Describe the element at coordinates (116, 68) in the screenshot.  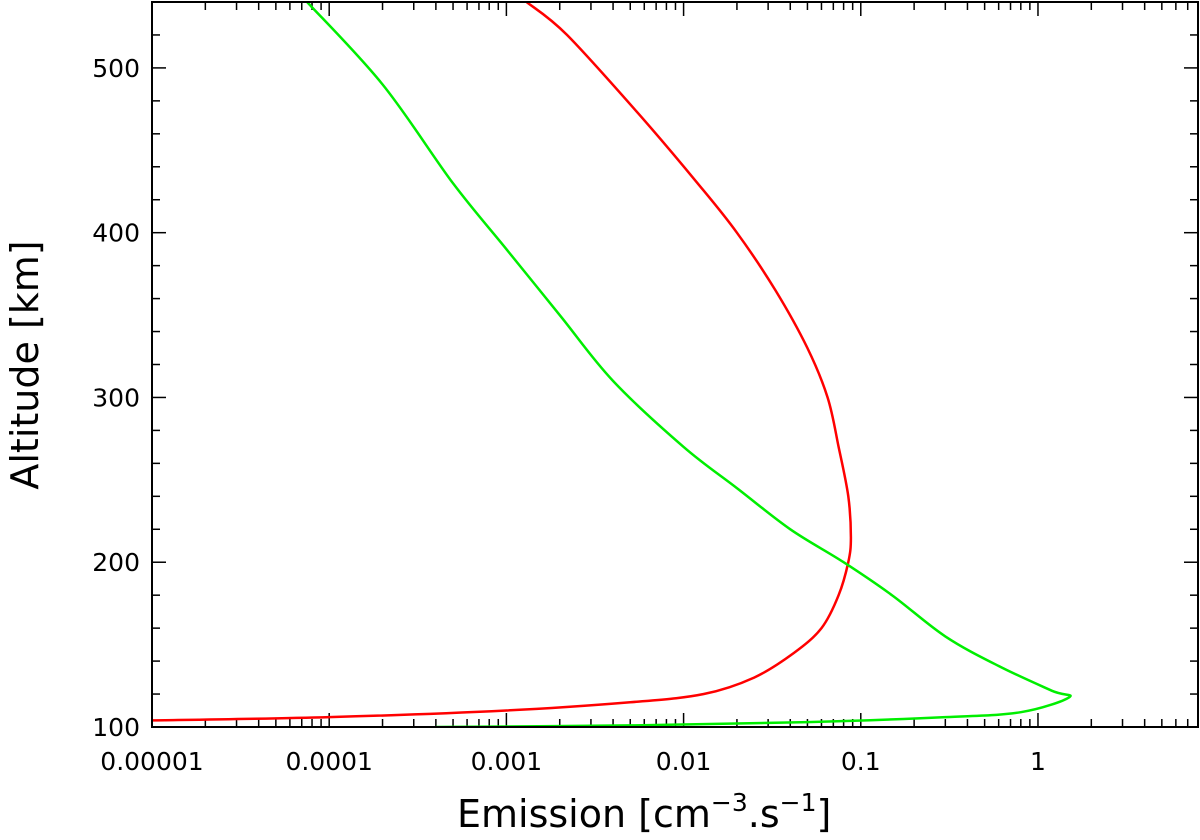
I see `y-tick-label: 500` at that location.